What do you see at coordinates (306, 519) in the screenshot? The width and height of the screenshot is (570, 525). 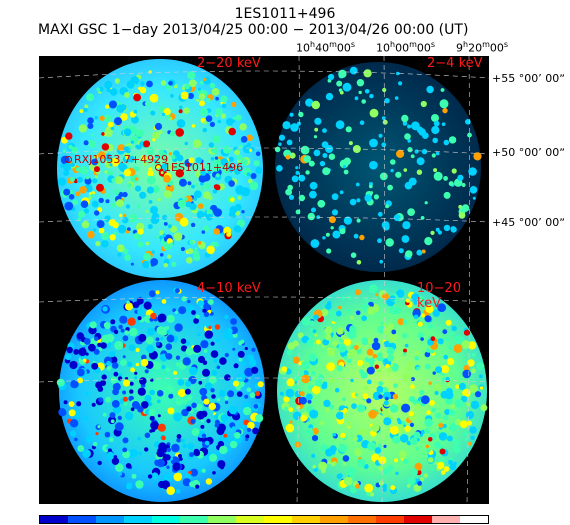 I see `colorbar-swatch` at bounding box center [306, 519].